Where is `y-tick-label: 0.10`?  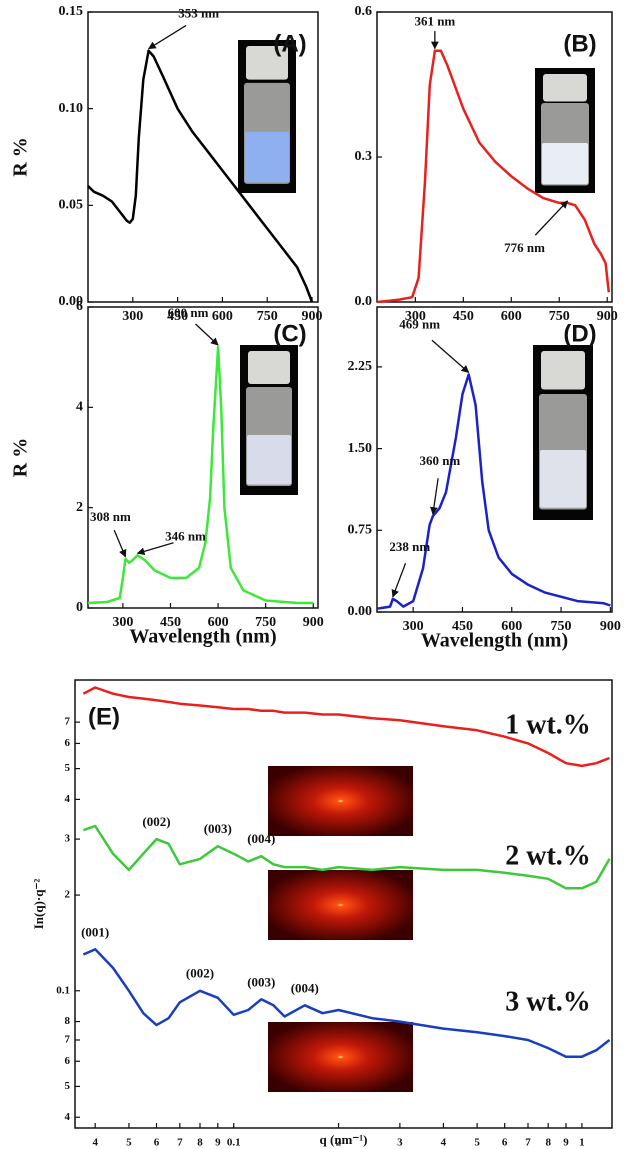 y-tick-label: 0.10 is located at coordinates (71, 108).